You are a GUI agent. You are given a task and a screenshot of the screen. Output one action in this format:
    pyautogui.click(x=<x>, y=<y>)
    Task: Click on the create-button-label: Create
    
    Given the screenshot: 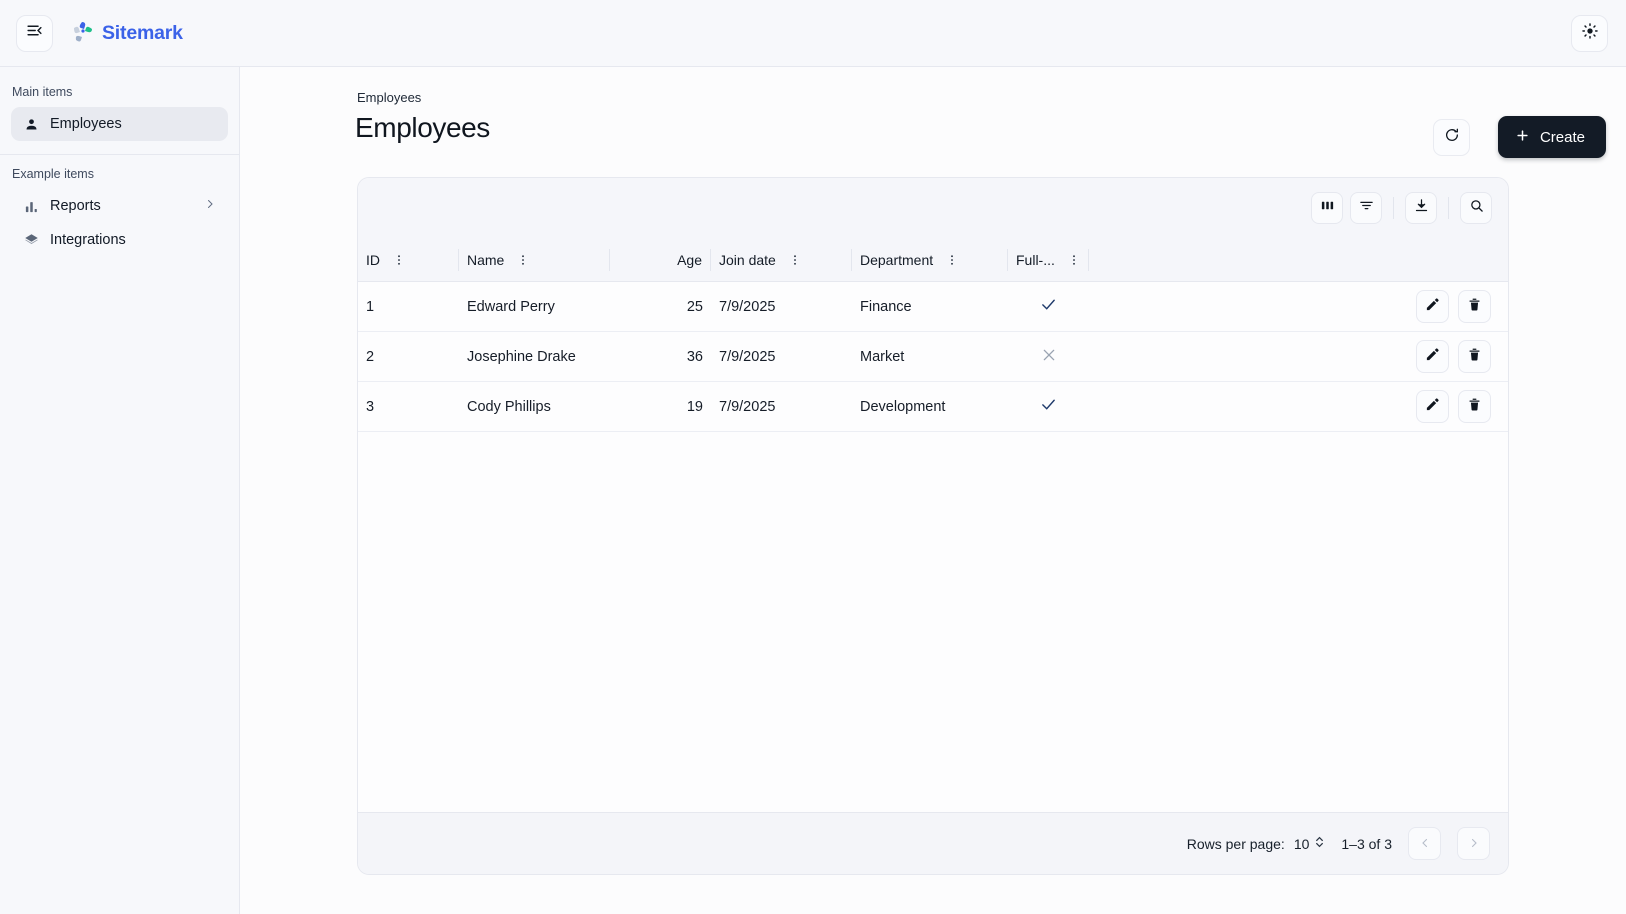 What is the action you would take?
    pyautogui.click(x=1562, y=137)
    